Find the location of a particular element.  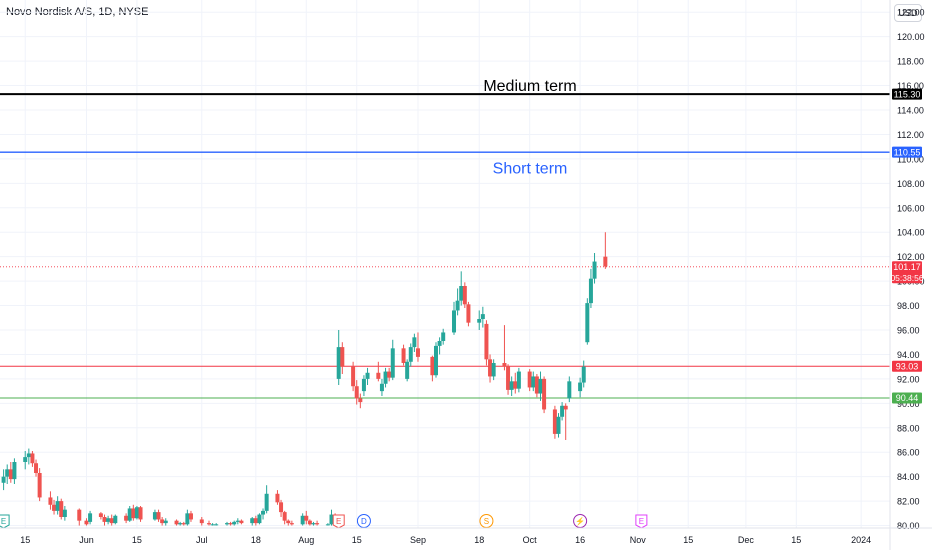

x-tick-label: Oct is located at coordinates (530, 540).